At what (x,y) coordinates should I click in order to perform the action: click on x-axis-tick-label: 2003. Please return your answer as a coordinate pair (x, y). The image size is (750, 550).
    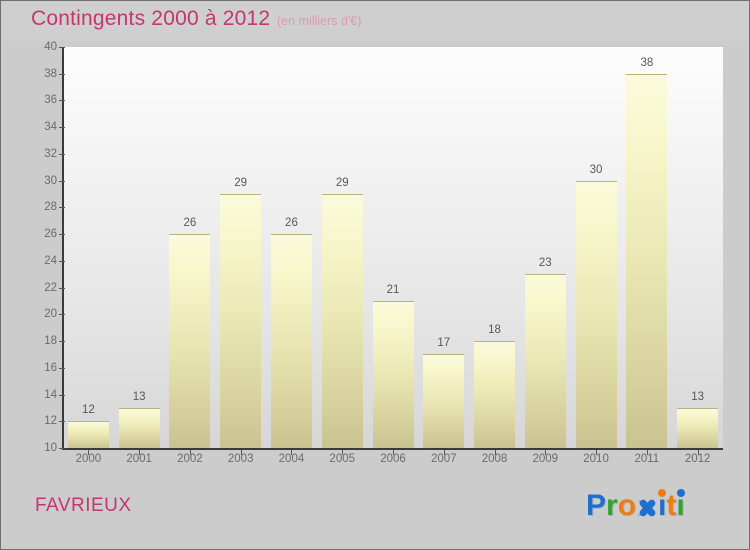
    Looking at the image, I should click on (240, 459).